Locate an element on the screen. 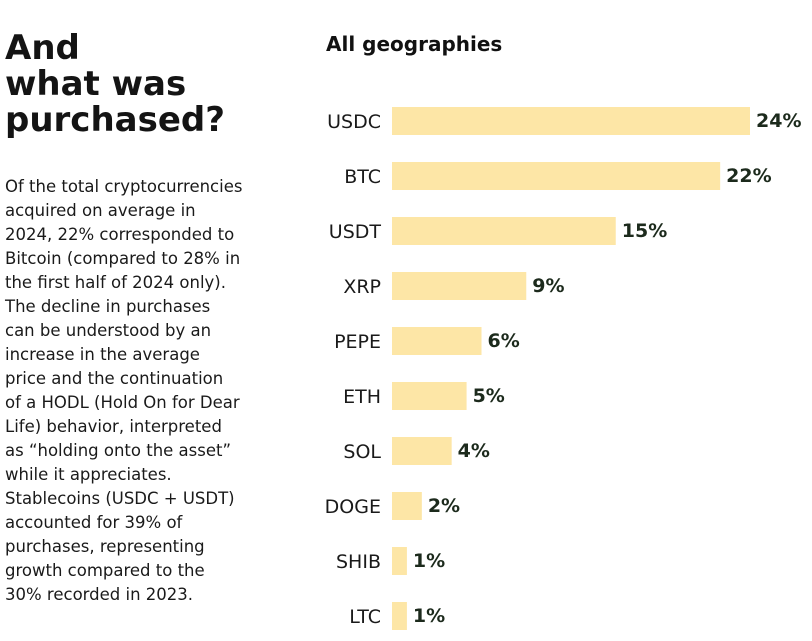 The image size is (812, 641). bar-pepe is located at coordinates (437, 341).